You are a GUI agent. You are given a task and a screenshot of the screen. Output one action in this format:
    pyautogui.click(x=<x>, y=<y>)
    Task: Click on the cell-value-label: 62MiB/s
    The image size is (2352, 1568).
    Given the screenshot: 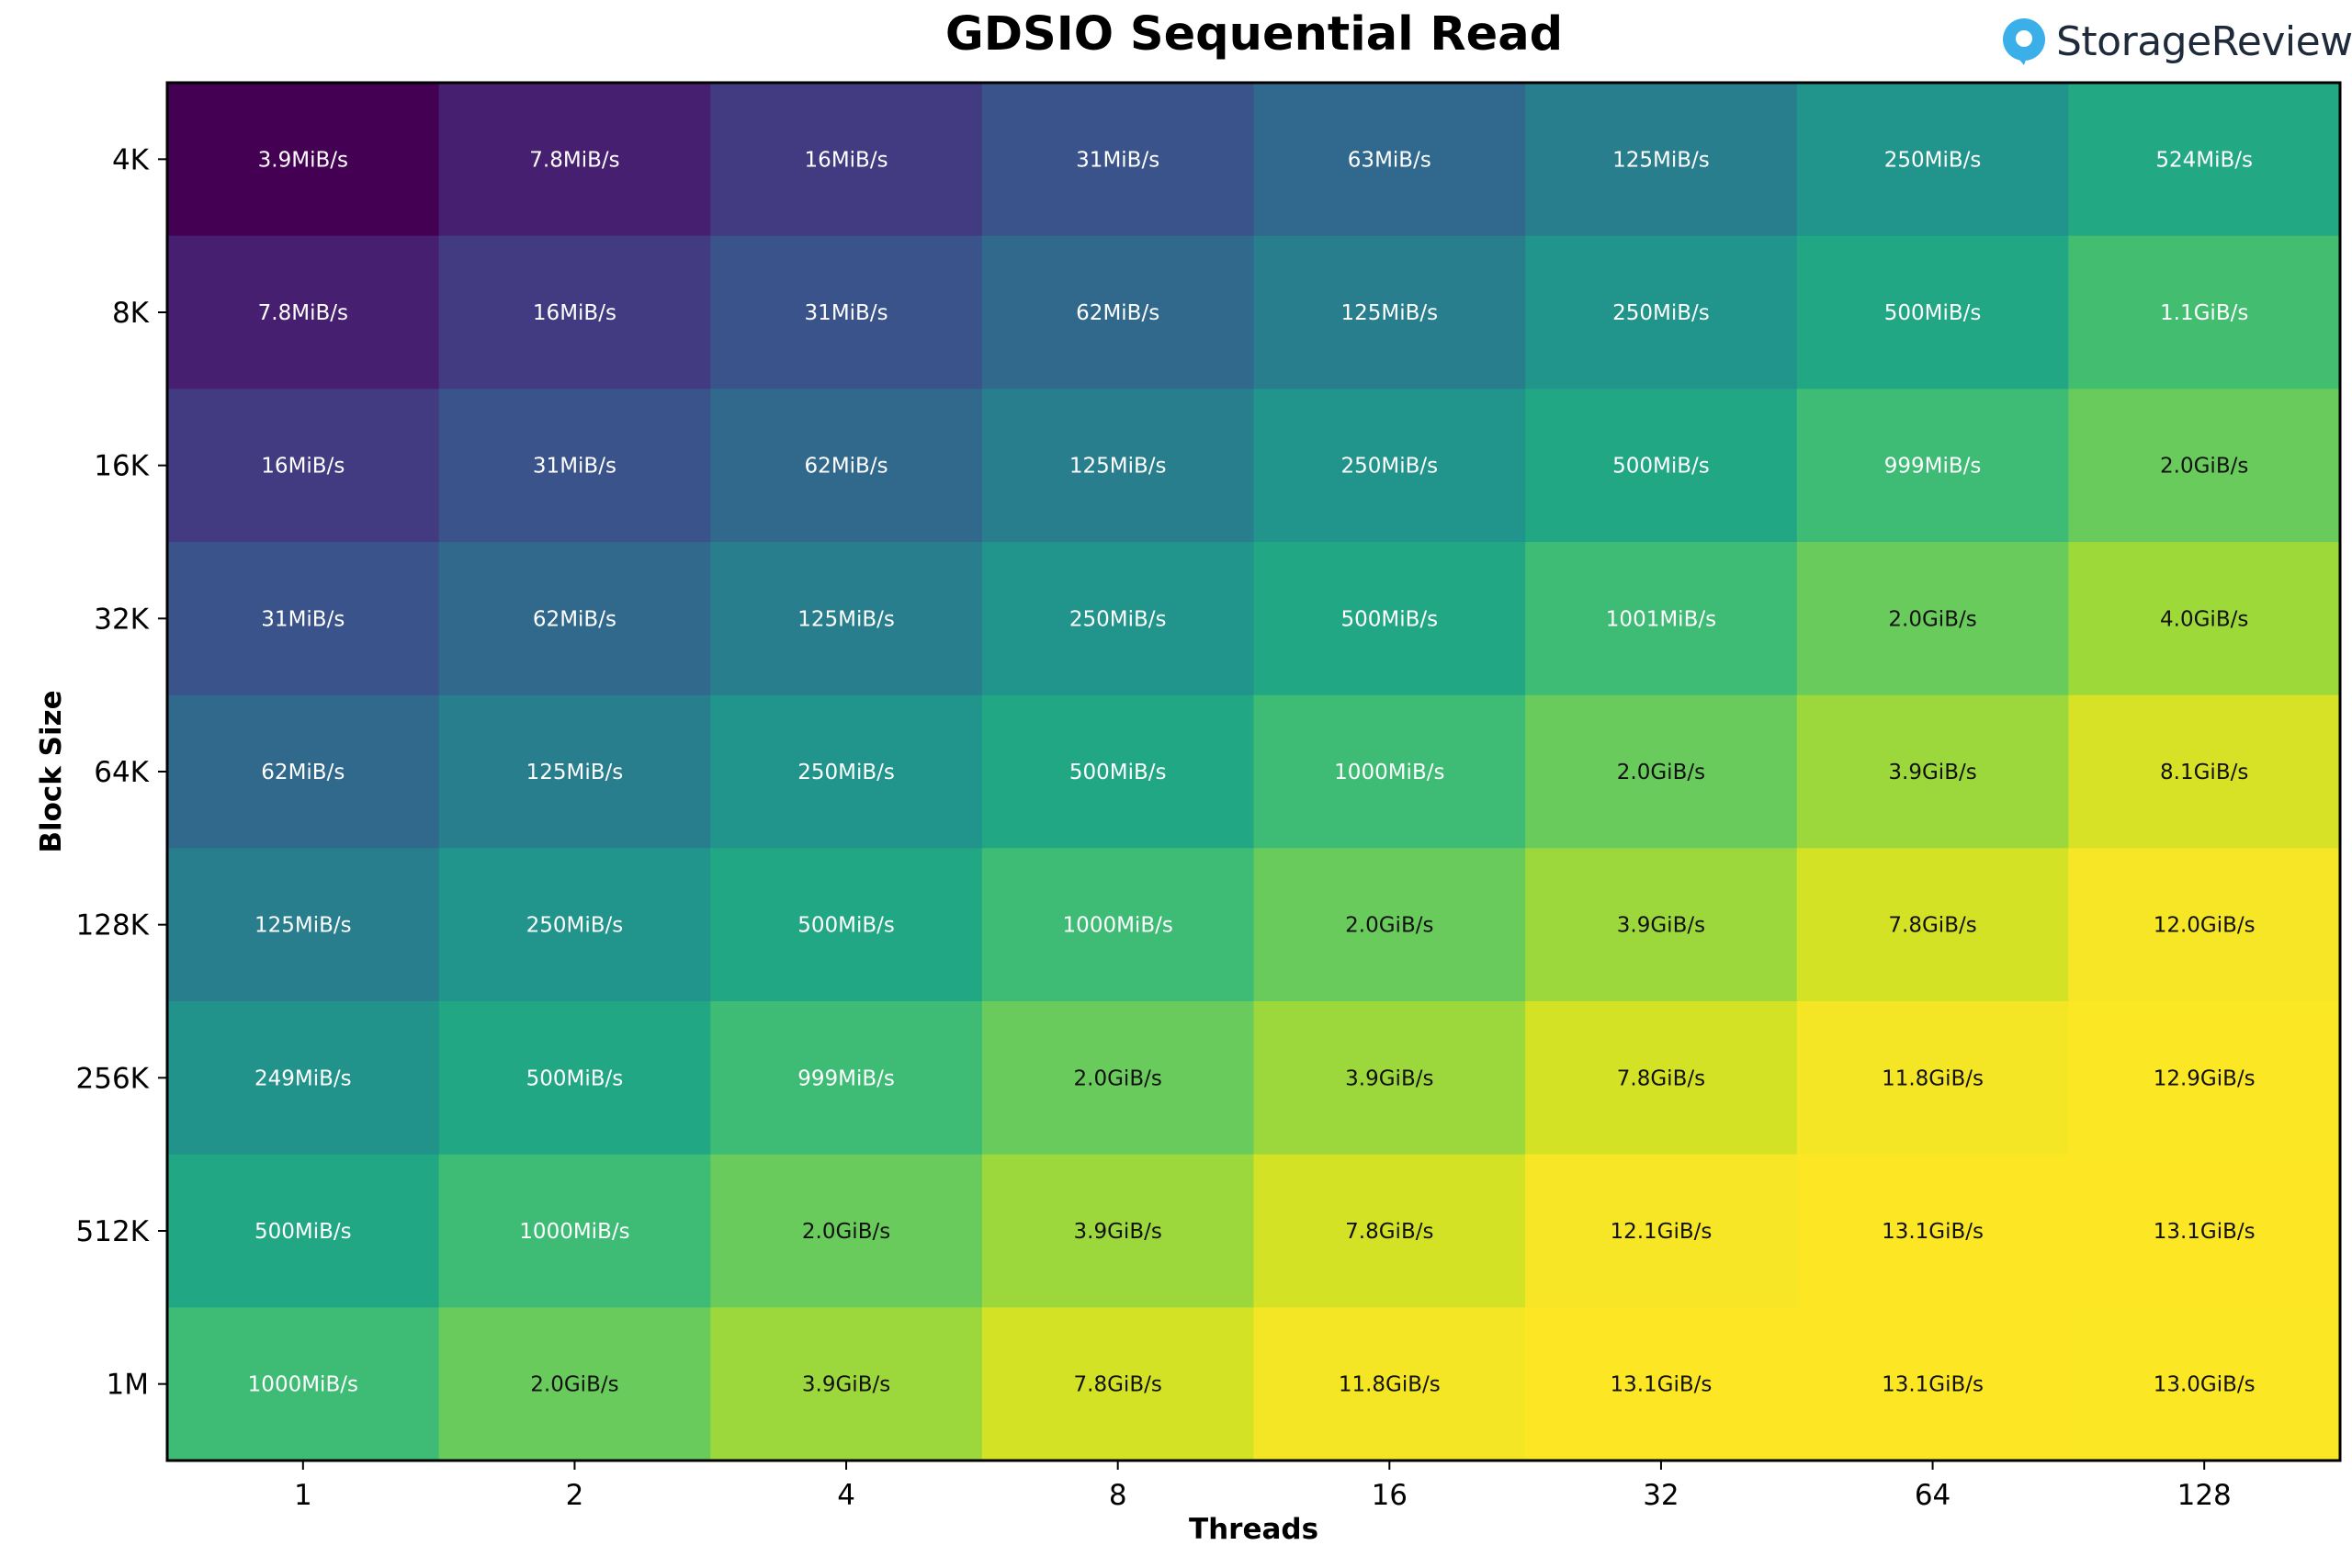 What is the action you would take?
    pyautogui.click(x=574, y=619)
    